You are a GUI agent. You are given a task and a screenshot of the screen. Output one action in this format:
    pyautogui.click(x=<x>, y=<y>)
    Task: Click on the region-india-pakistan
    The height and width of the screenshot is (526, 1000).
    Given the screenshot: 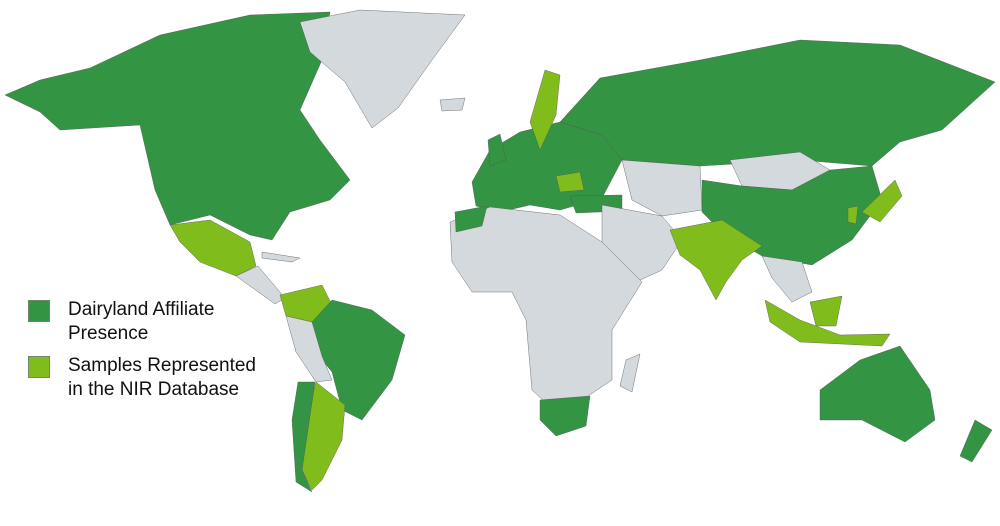 What is the action you would take?
    pyautogui.click(x=716, y=260)
    